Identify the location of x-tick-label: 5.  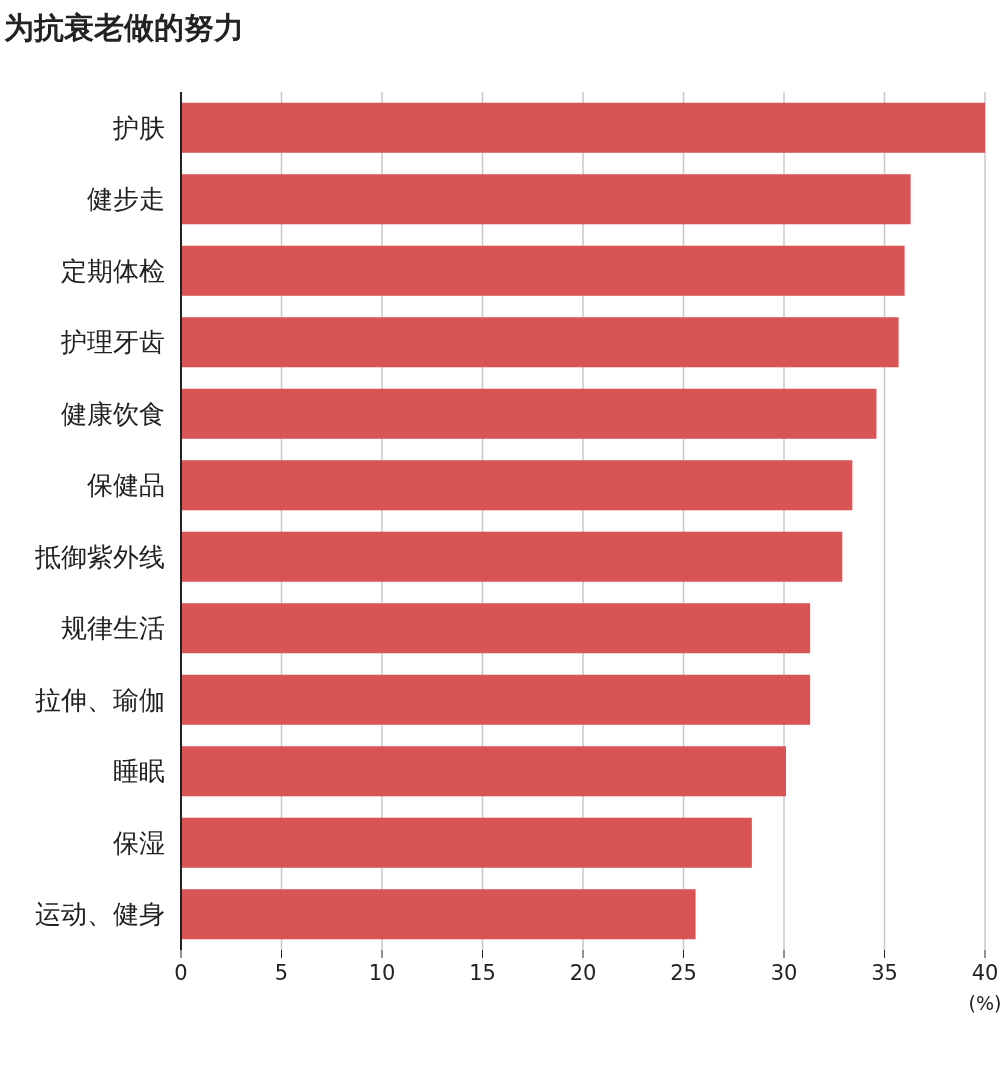
(281, 973).